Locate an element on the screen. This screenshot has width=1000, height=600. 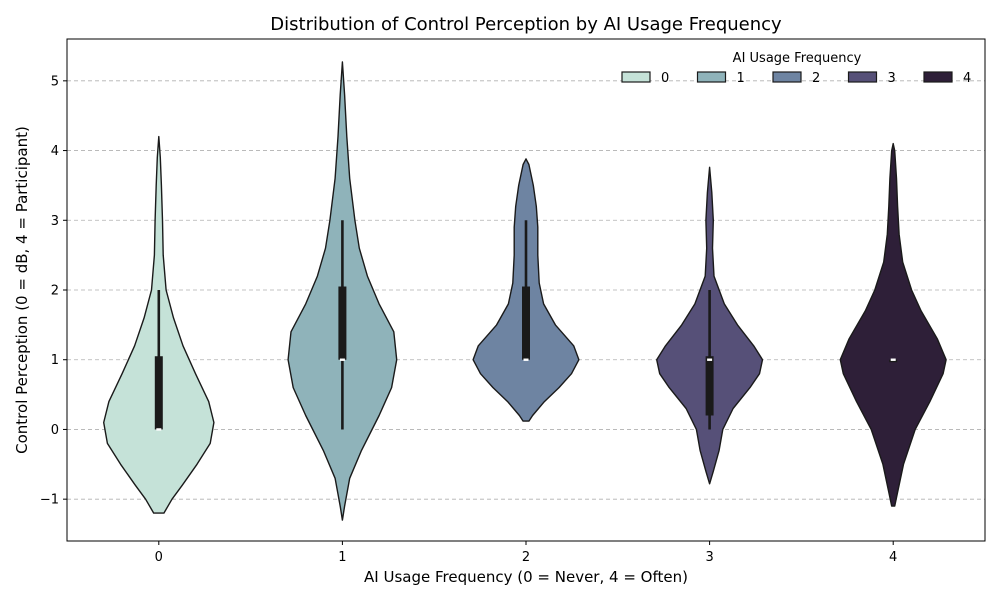
x-tick-label: 3 is located at coordinates (709, 557).